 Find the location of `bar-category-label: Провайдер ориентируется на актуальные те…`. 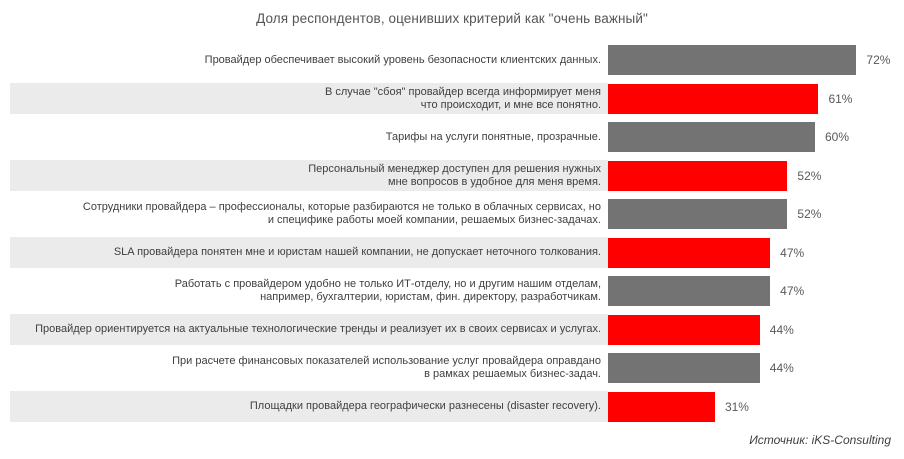

bar-category-label: Провайдер ориентируется на актуальные те… is located at coordinates (309, 330).